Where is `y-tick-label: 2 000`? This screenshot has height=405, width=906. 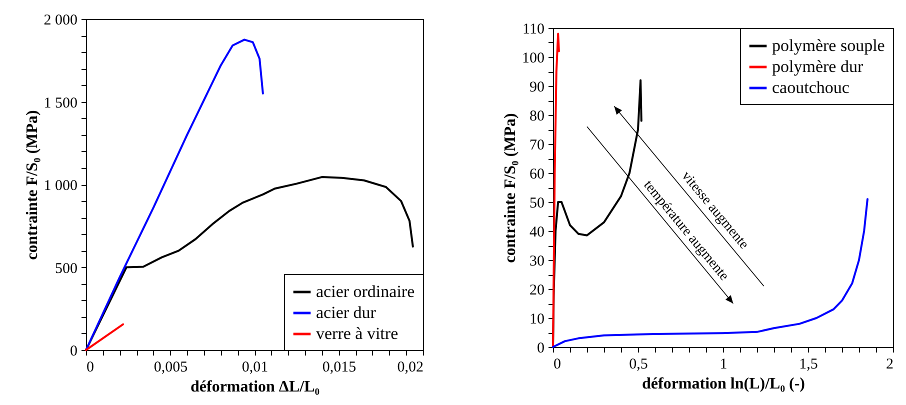
y-tick-label: 2 000 is located at coordinates (61, 20).